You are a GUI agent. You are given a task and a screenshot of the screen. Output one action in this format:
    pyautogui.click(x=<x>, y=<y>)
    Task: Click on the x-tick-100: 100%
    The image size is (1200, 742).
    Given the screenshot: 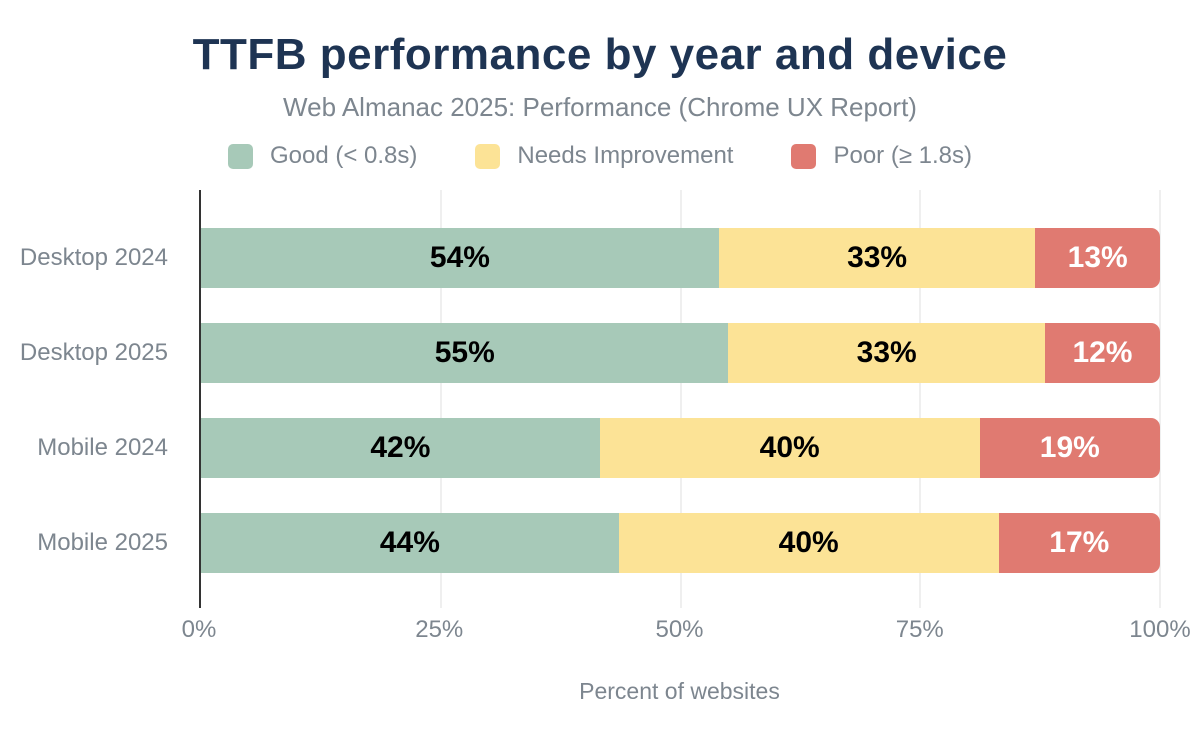 What is the action you would take?
    pyautogui.click(x=1160, y=629)
    